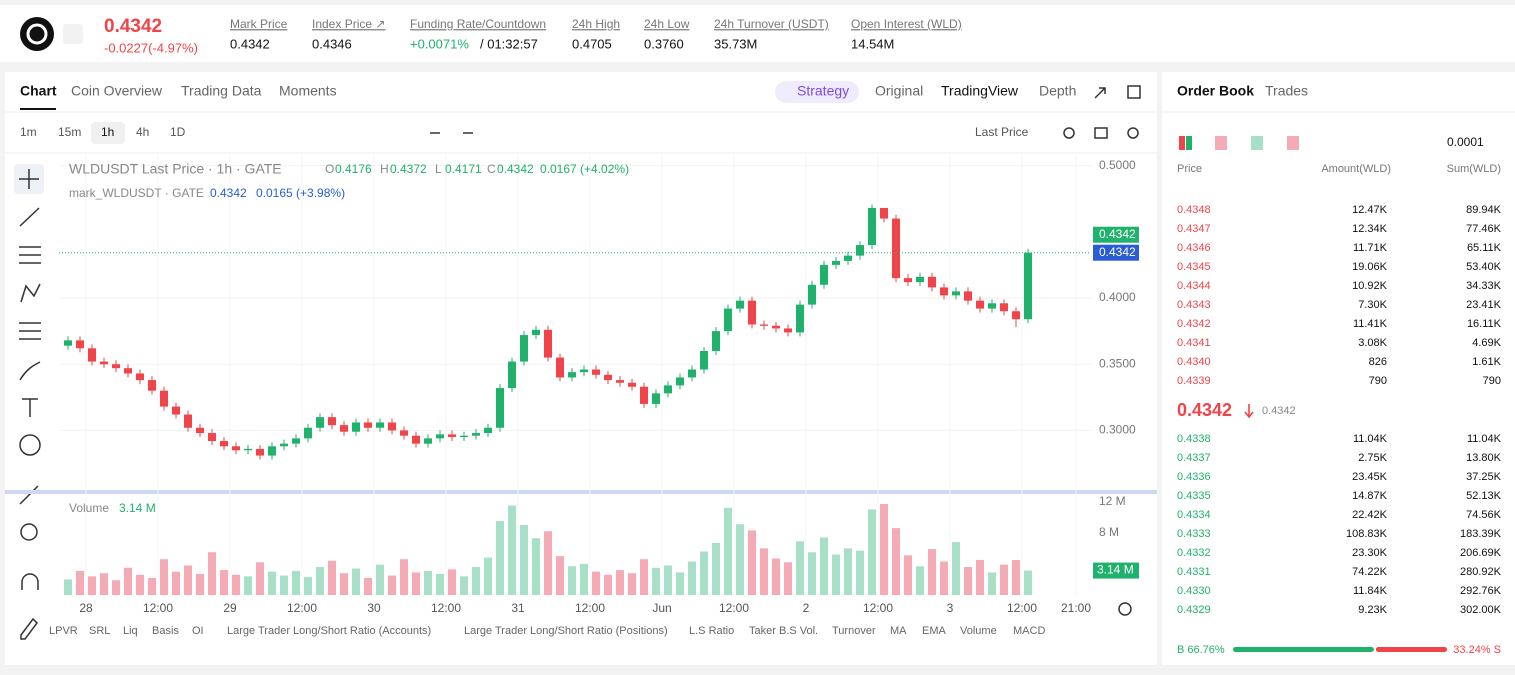 The width and height of the screenshot is (1515, 675). I want to click on interval: 1m, so click(28, 132).